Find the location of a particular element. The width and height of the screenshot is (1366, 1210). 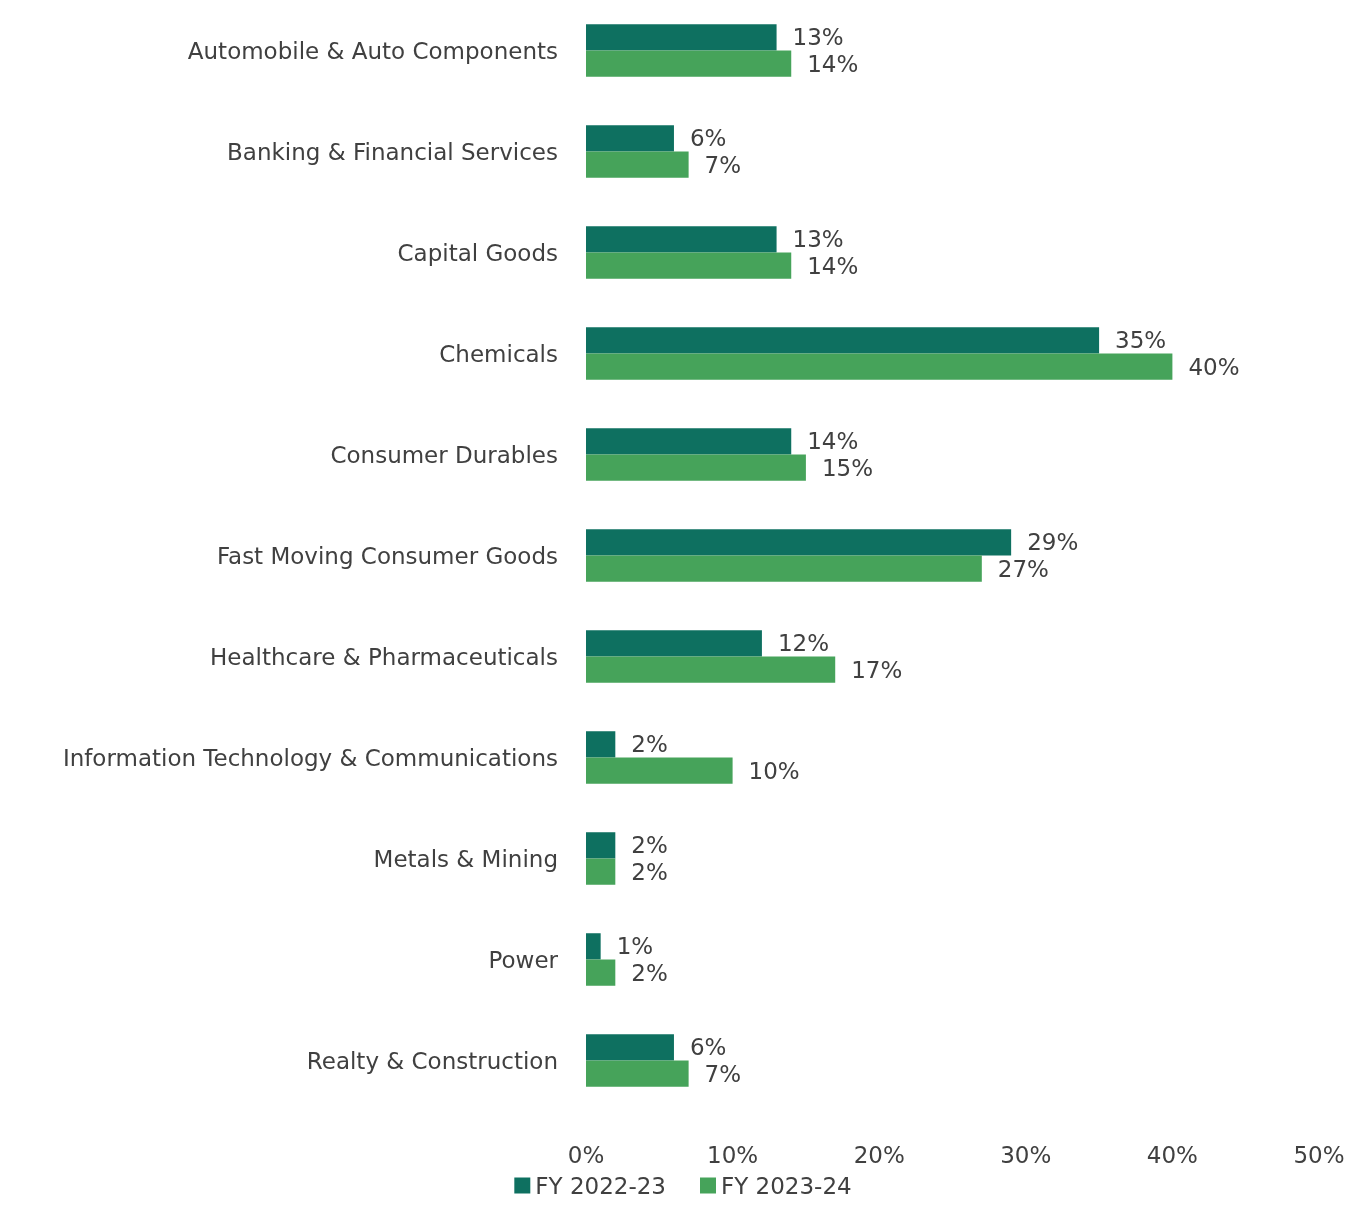

data-label: 35% is located at coordinates (1141, 340).